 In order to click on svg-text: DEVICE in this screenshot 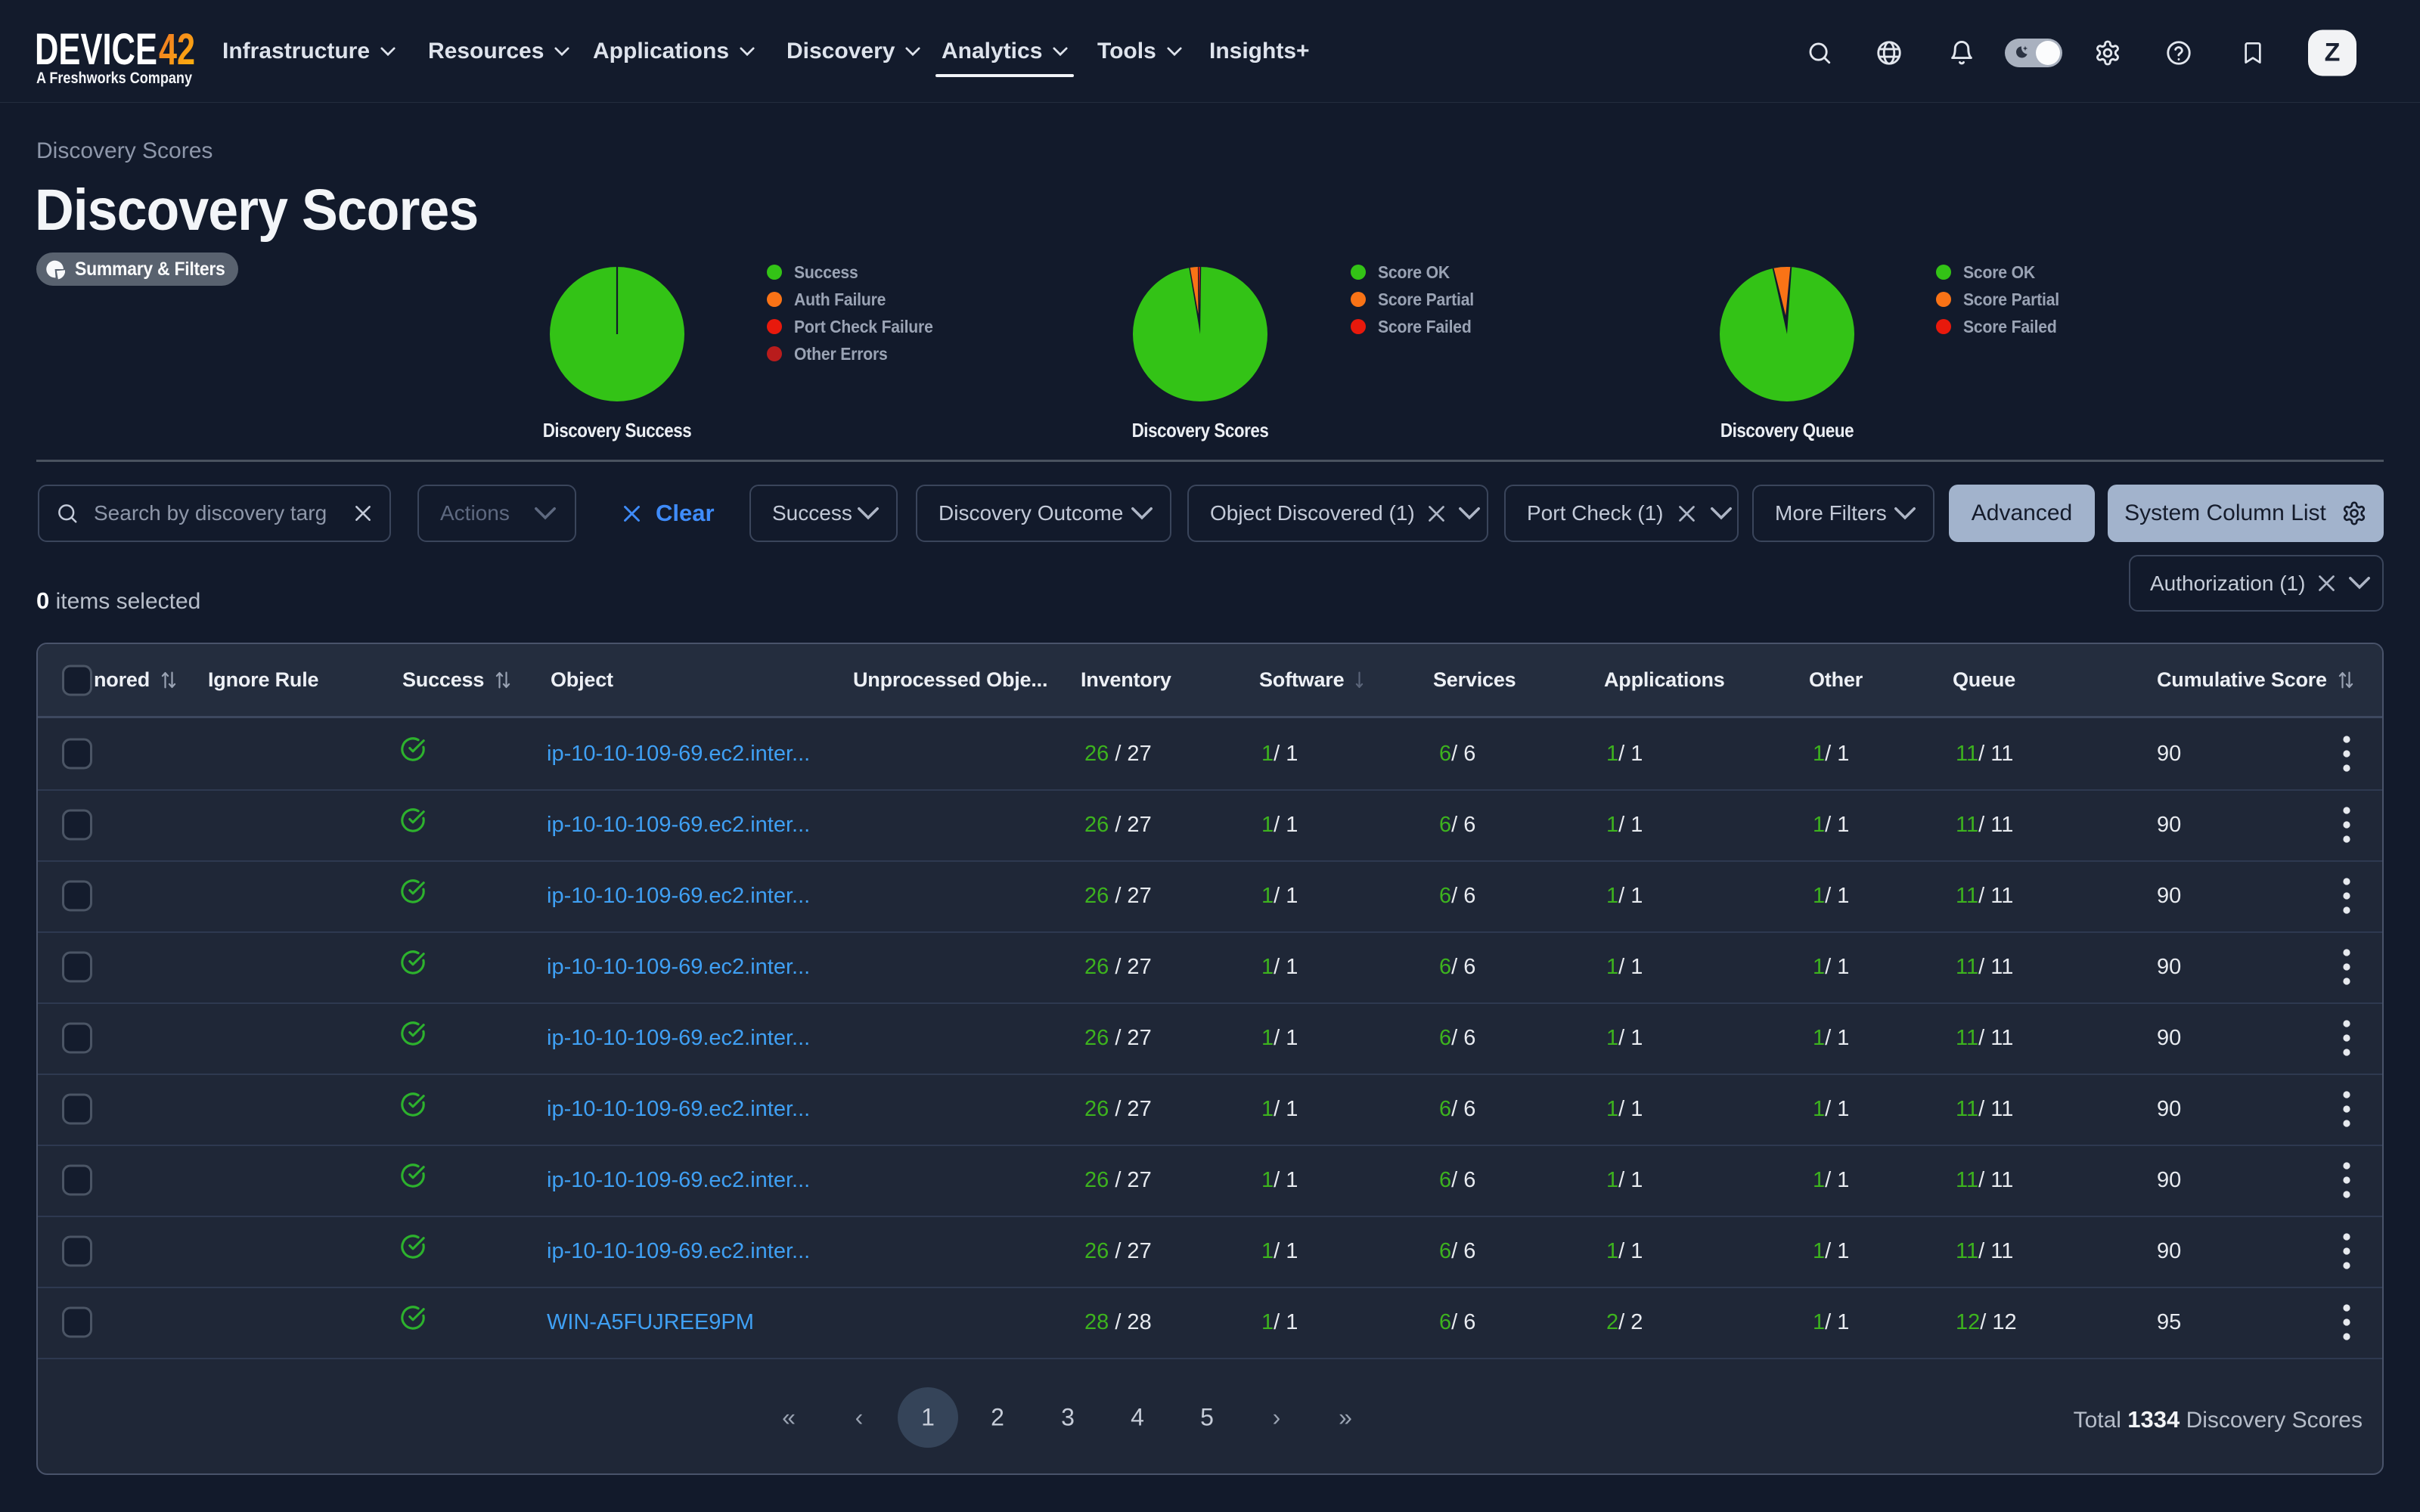, I will do `click(96, 50)`.